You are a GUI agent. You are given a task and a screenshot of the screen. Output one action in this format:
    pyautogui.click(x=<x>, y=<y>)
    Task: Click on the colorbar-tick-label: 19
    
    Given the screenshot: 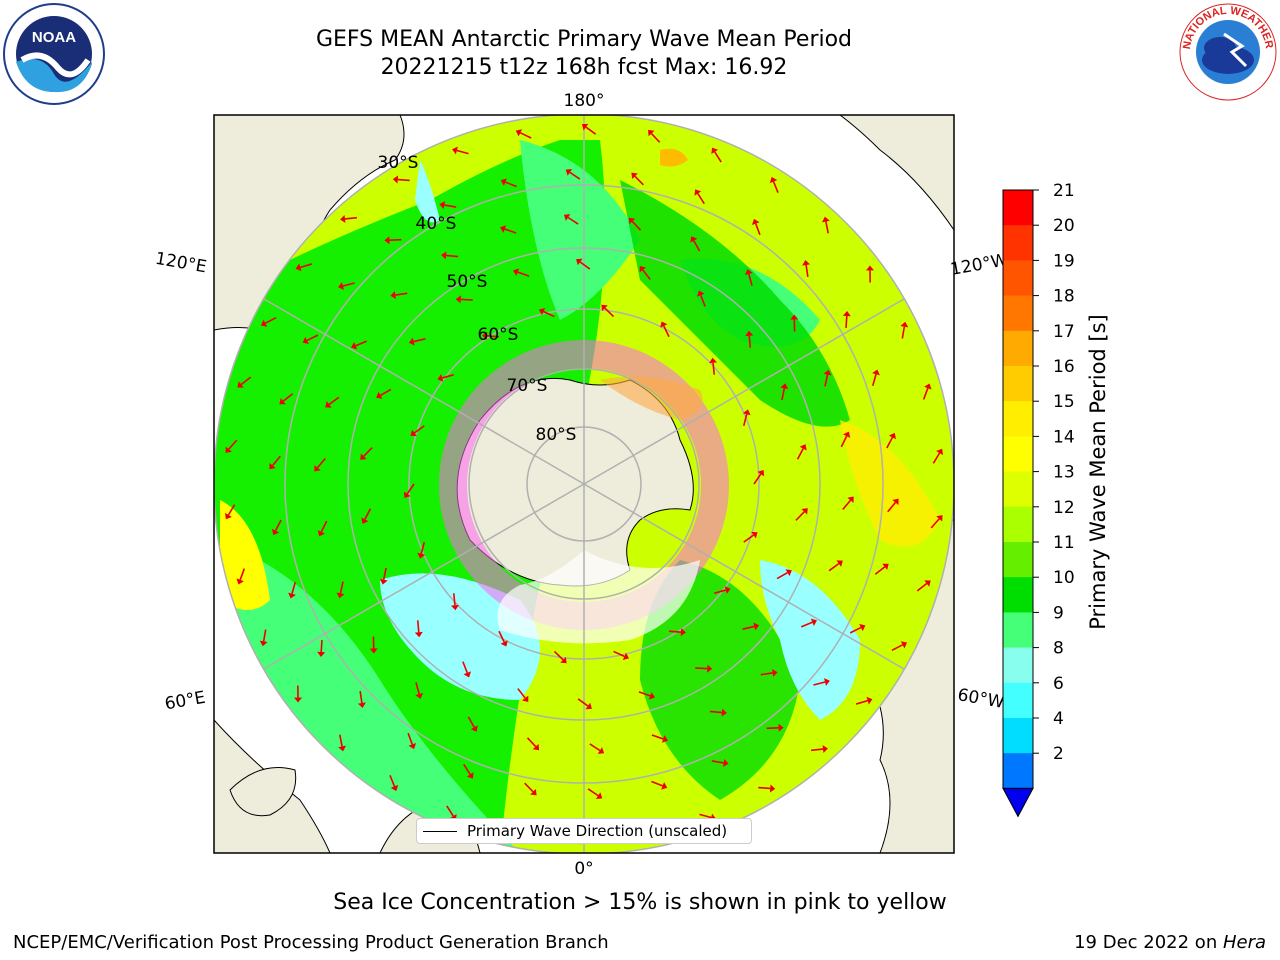 What is the action you would take?
    pyautogui.click(x=1064, y=261)
    